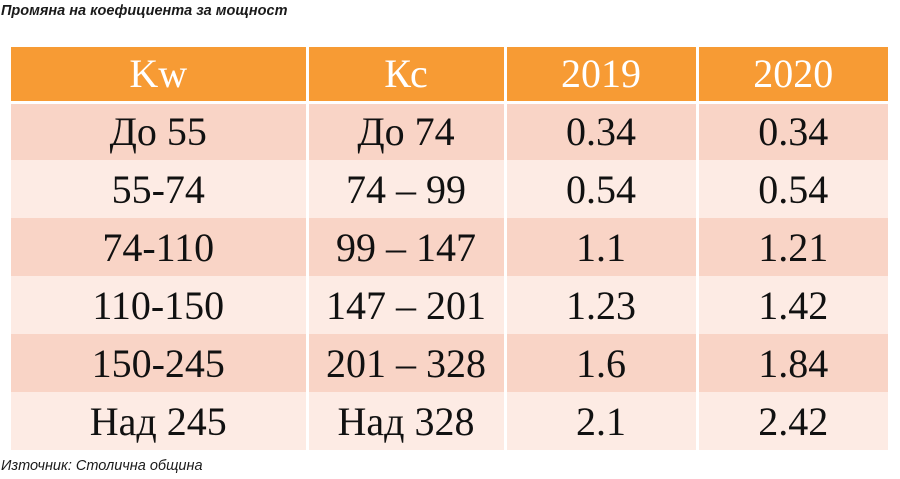  I want to click on cell-kw: 55-74, so click(160, 189).